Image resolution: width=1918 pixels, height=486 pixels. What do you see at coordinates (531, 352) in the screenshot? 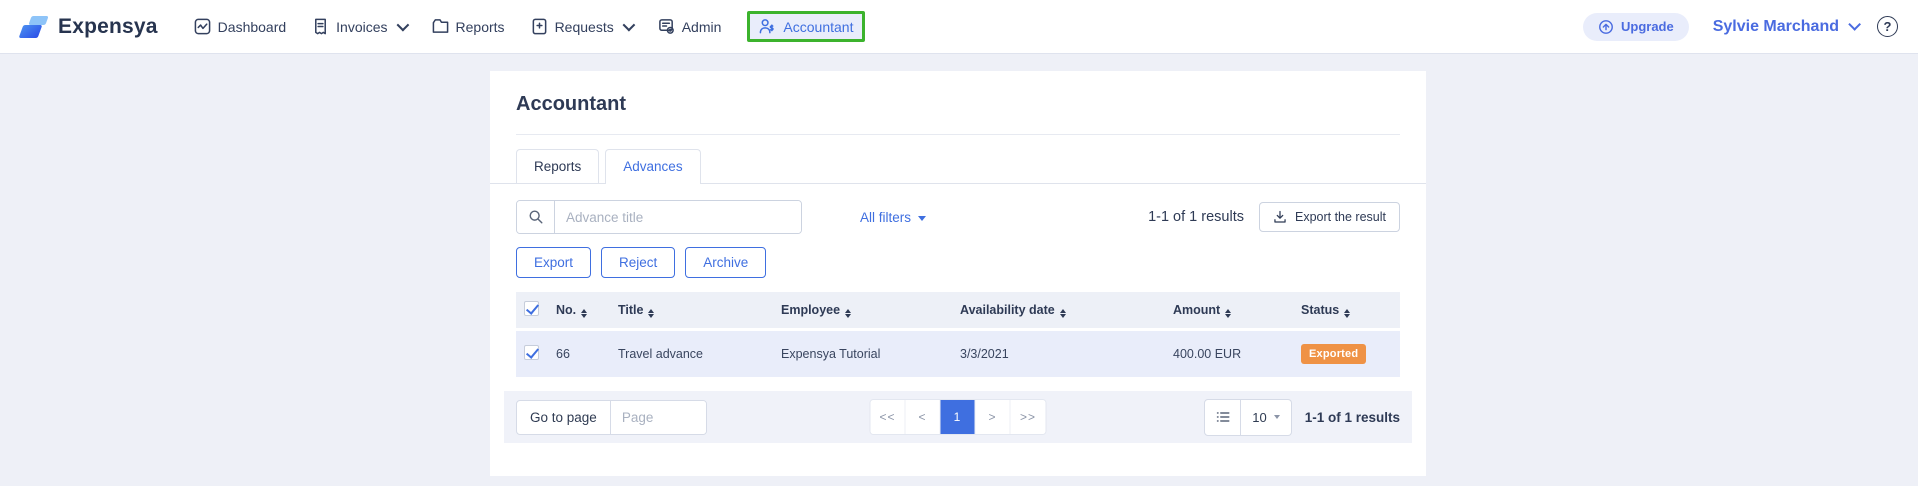
I see `row-checkbox` at bounding box center [531, 352].